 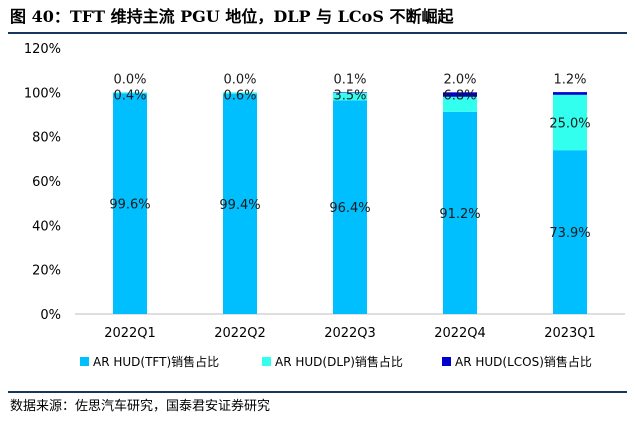 I want to click on y-tick-label: 100%, so click(x=42, y=93).